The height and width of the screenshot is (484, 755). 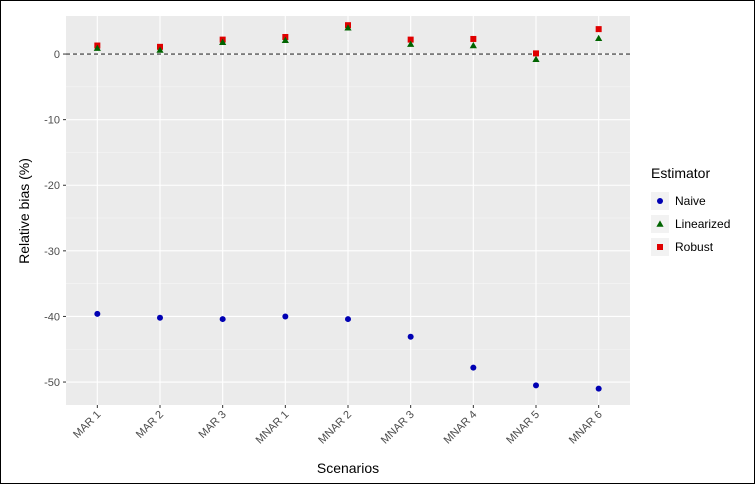 I want to click on y-tick-label: -10, so click(x=52, y=121).